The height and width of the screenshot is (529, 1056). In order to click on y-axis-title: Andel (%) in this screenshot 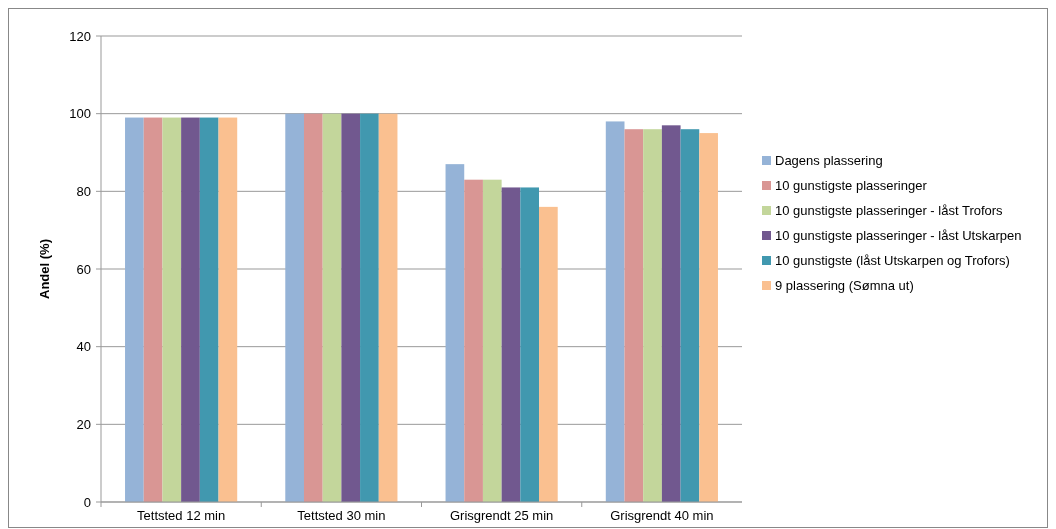, I will do `click(44, 269)`.